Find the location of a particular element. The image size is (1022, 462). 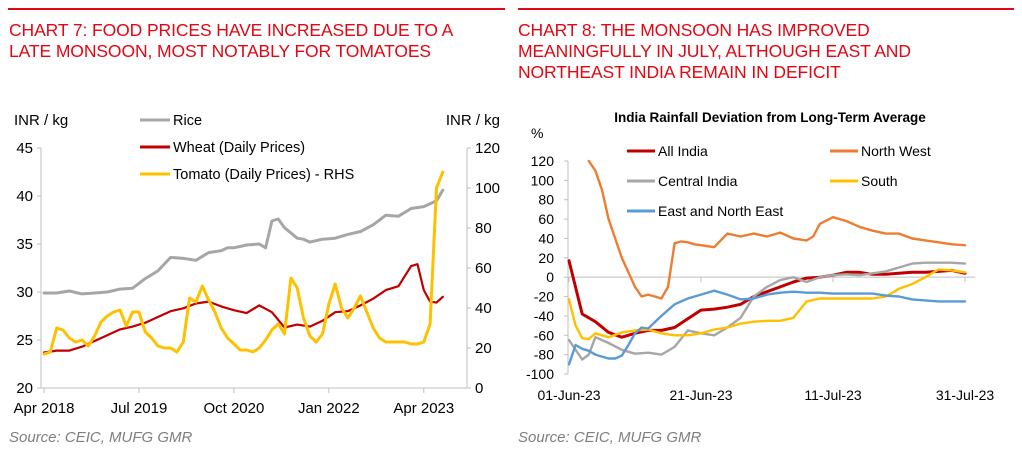

x-tick-label: 01-Jun-23 is located at coordinates (568, 395).